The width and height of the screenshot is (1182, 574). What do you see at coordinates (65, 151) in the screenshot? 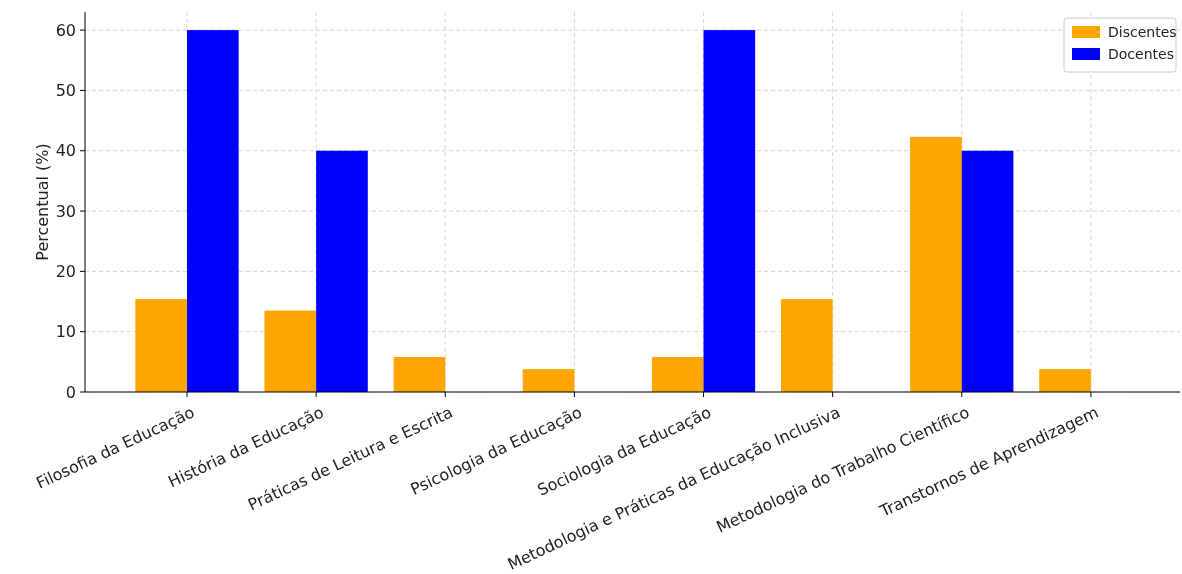
I see `y-tick-label: 40` at bounding box center [65, 151].